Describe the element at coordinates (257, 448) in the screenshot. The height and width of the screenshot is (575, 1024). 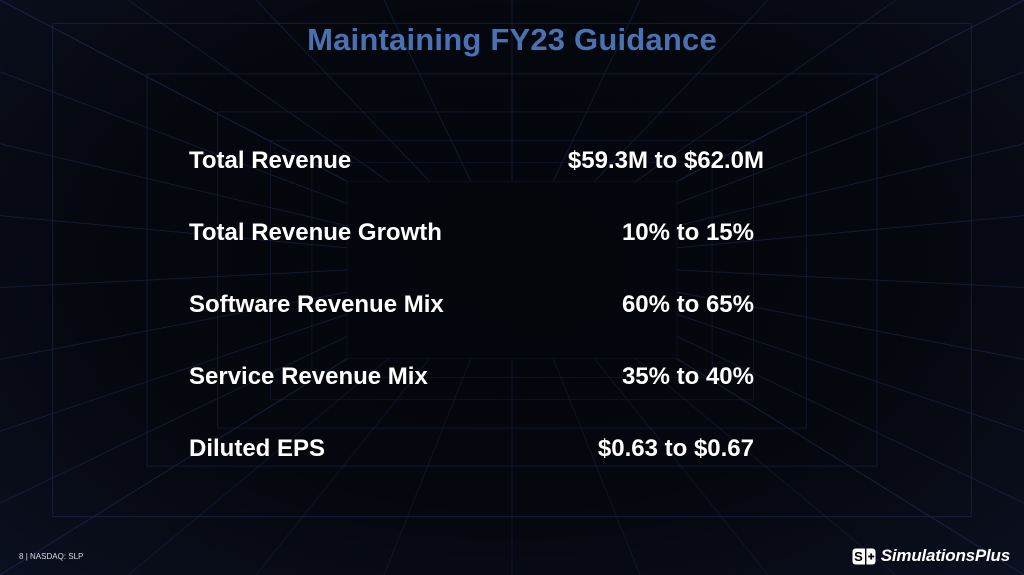
I see `row-label: Diluted EPS` at that location.